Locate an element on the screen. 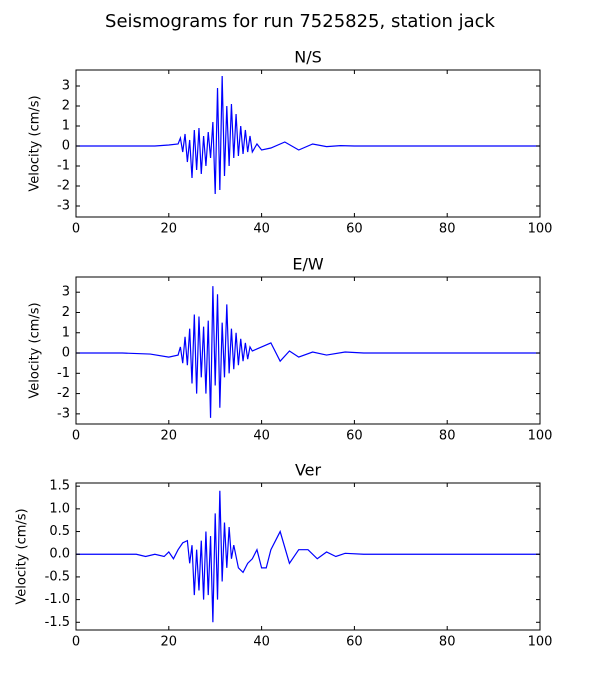 The width and height of the screenshot is (600, 700). y-tick-label: 1.5 is located at coordinates (59, 486).